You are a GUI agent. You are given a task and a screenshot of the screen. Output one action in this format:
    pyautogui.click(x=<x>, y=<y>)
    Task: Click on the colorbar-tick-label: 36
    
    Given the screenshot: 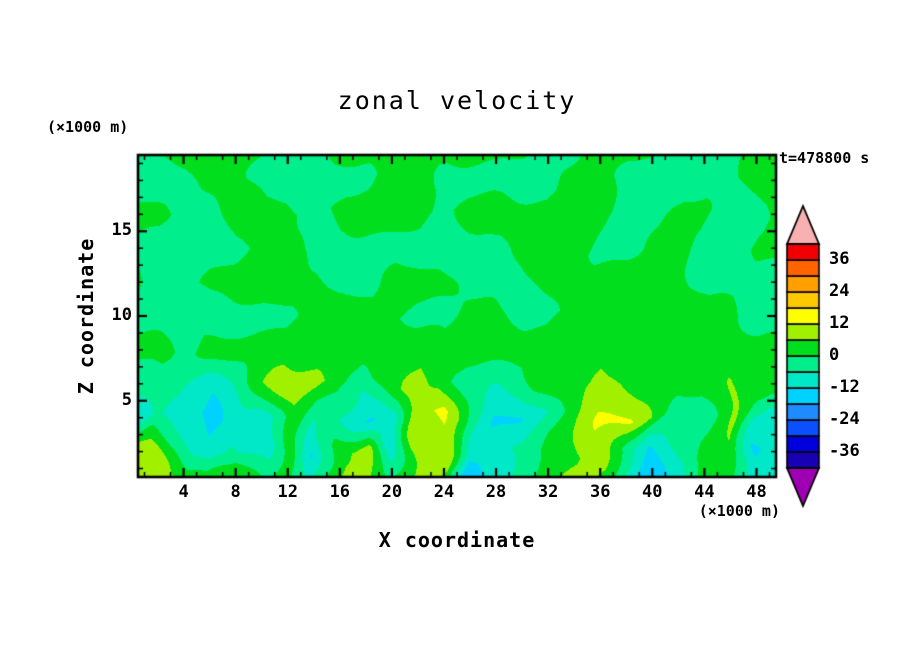 What is the action you would take?
    pyautogui.click(x=839, y=259)
    